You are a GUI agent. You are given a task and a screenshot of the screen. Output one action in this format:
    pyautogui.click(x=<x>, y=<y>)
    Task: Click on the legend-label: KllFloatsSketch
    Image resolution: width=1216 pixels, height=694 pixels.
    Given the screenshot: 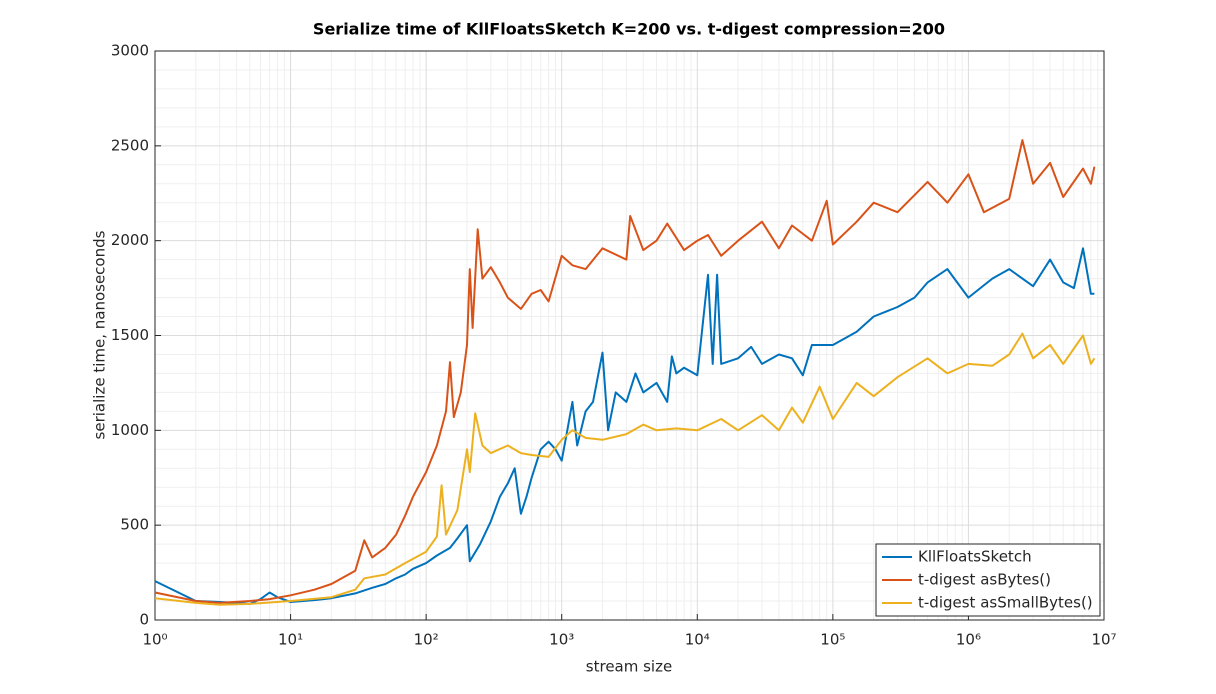 What is the action you would take?
    pyautogui.click(x=975, y=557)
    